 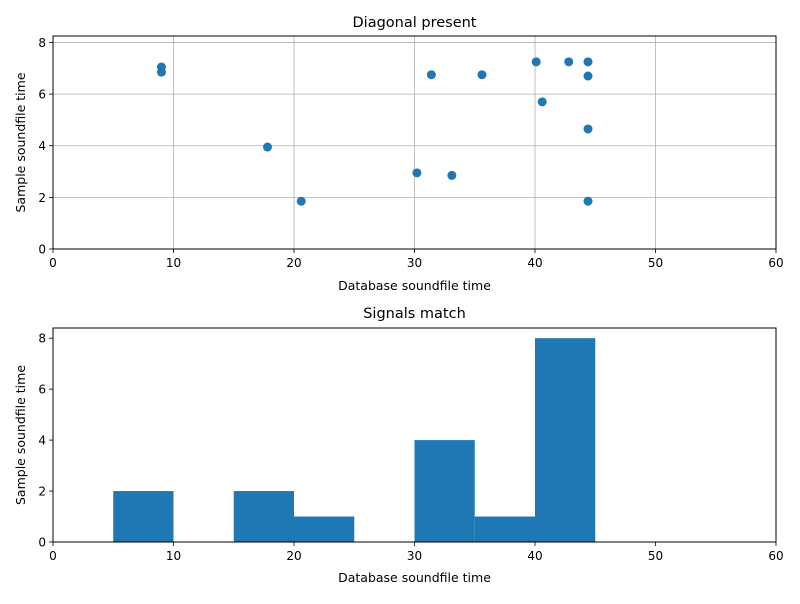 I want to click on histogram-y-ticks: 0 2 4 6 8, so click(x=45, y=441).